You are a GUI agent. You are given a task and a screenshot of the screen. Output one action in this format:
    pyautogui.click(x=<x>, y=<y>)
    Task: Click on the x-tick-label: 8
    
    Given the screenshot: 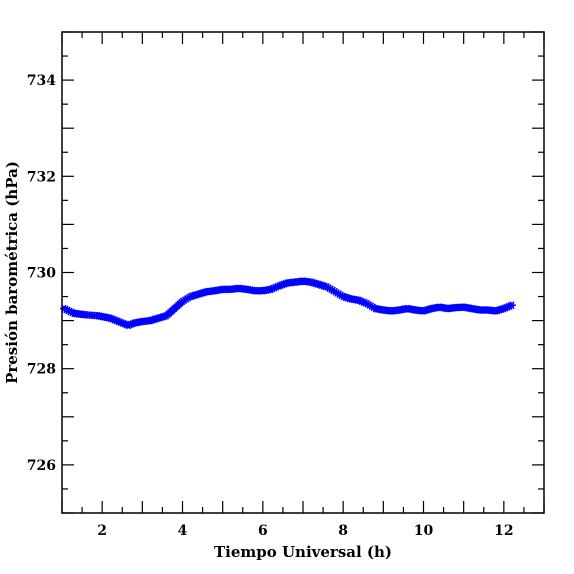 What is the action you would take?
    pyautogui.click(x=343, y=531)
    